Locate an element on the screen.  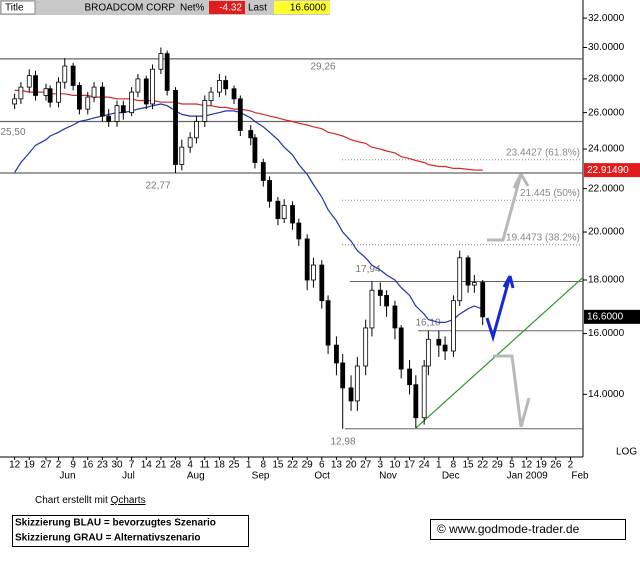
gray-scenario-up is located at coordinates (505, 207).